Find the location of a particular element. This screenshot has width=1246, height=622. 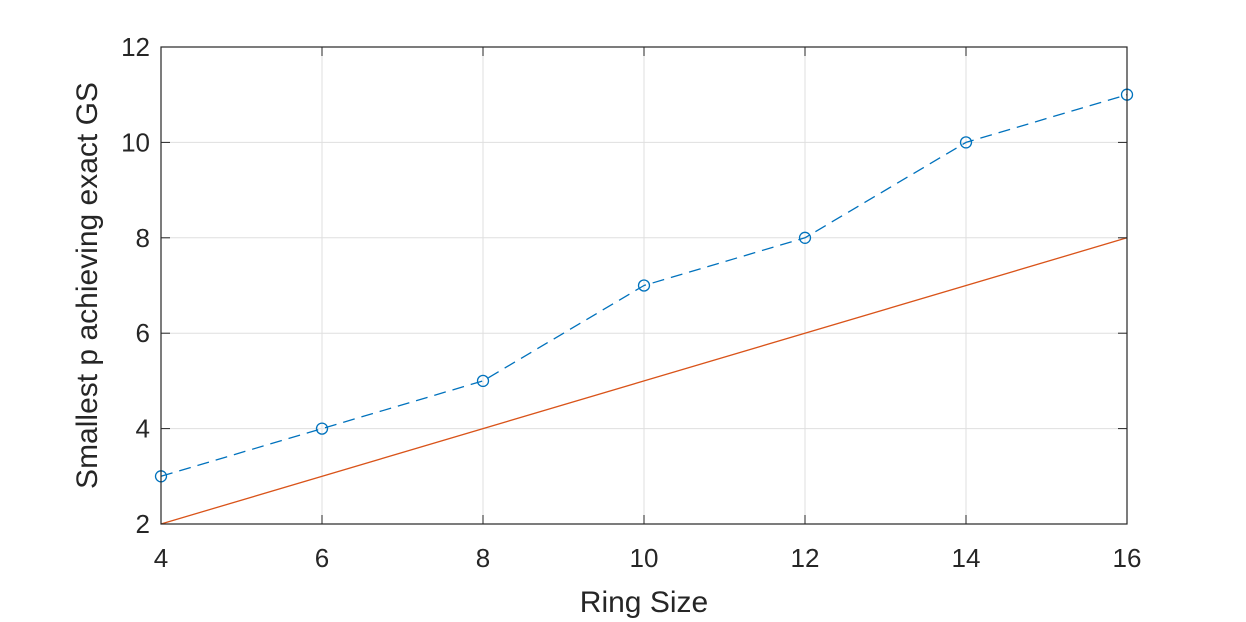

x-tick-label: 12 is located at coordinates (805, 558).